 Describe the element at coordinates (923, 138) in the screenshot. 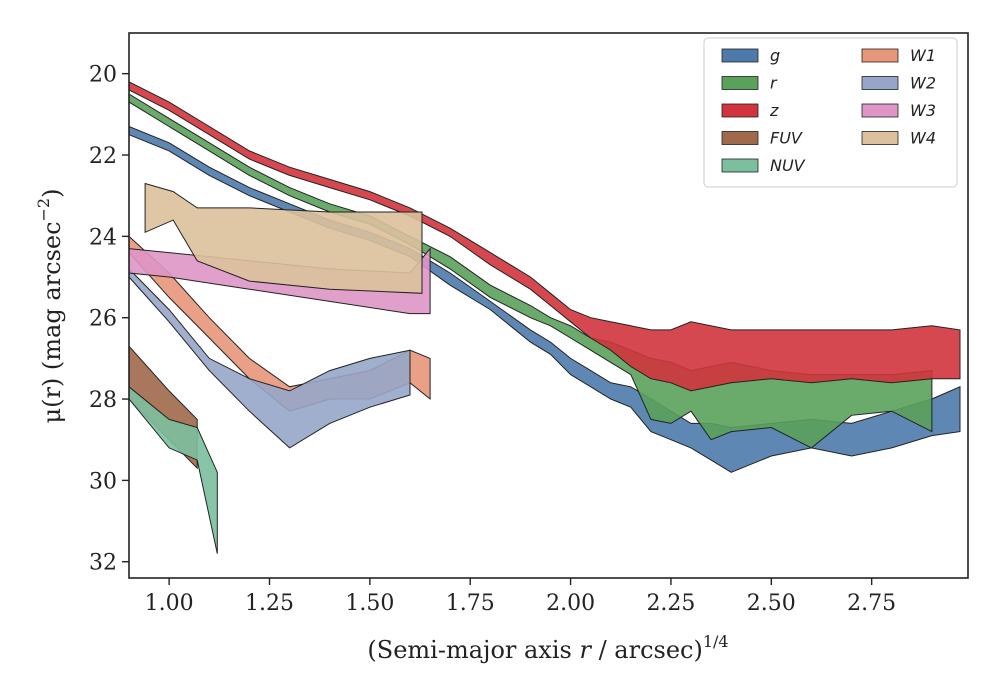

I see `legend-label-w4: W4` at that location.